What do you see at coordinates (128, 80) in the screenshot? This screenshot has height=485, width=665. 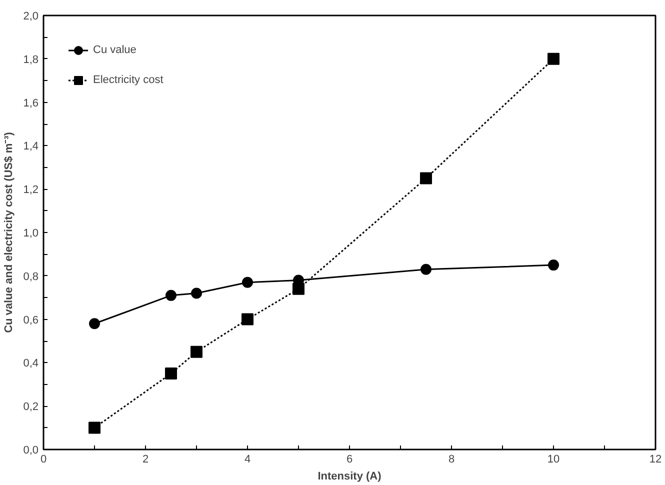 I see `legend-label: Electricity cost` at bounding box center [128, 80].